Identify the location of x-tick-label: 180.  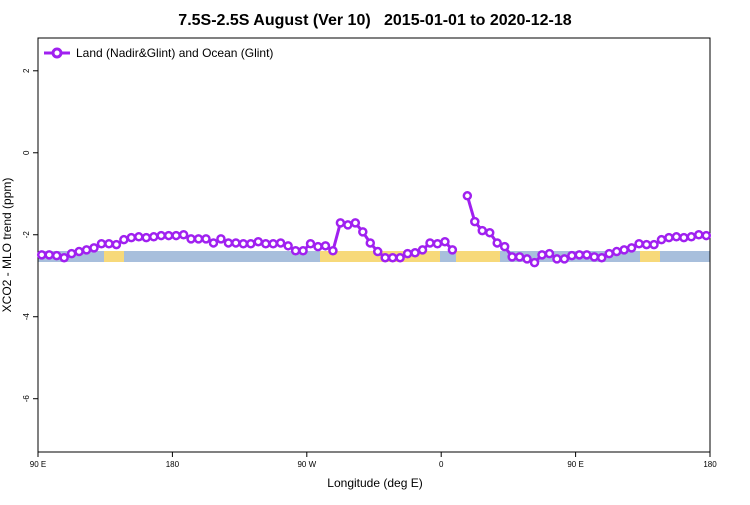
(173, 464).